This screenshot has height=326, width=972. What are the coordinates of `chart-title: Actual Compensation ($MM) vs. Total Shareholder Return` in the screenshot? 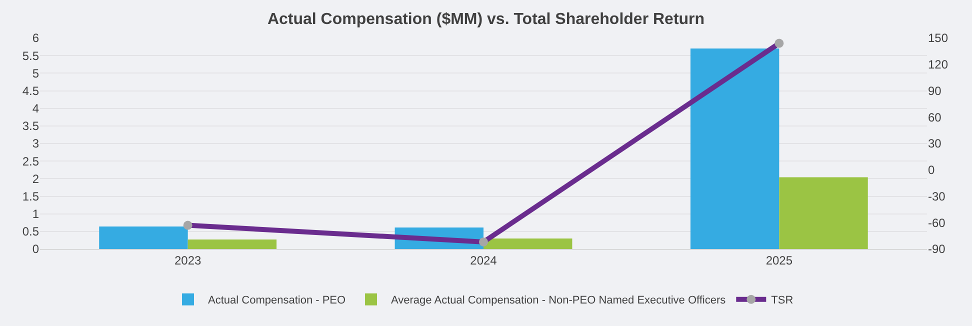 It's located at (486, 19).